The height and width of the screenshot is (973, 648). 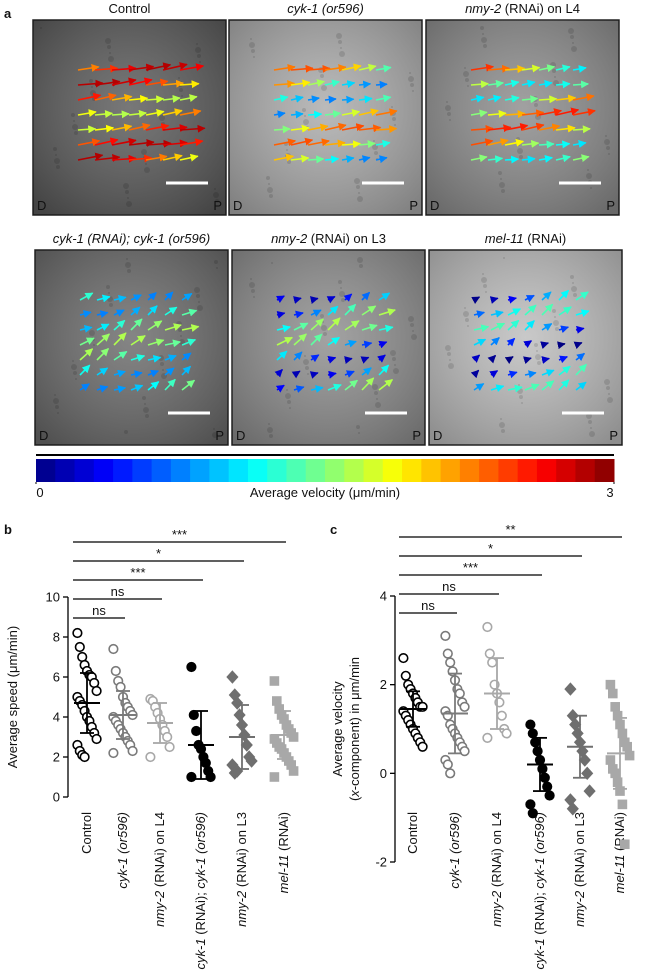 I want to click on text-segment: cyk-1, so click(x=200, y=953).